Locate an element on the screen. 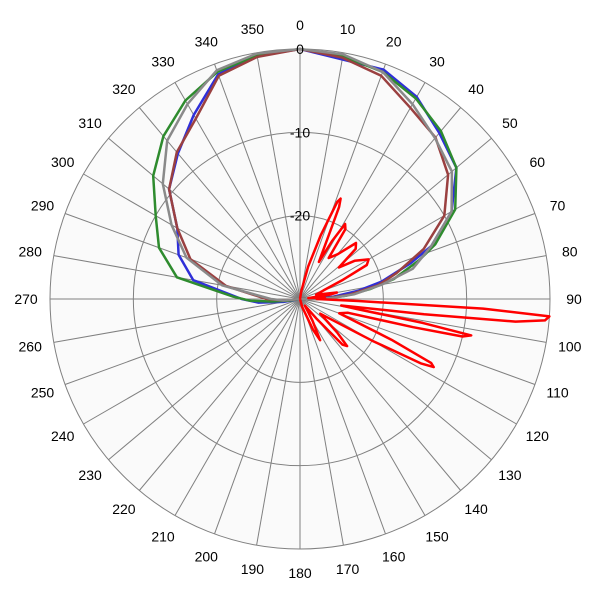 Image resolution: width=600 pixels, height=600 pixels. angle-tick-label: 50 is located at coordinates (510, 123).